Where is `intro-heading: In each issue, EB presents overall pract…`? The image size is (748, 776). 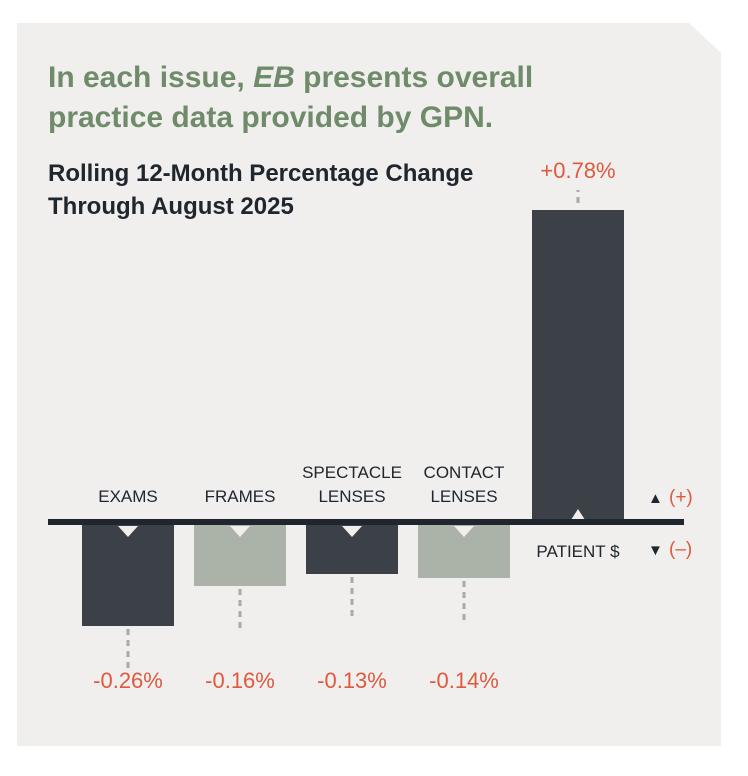
intro-heading: In each issue, EB presents overall pract… is located at coordinates (348, 98).